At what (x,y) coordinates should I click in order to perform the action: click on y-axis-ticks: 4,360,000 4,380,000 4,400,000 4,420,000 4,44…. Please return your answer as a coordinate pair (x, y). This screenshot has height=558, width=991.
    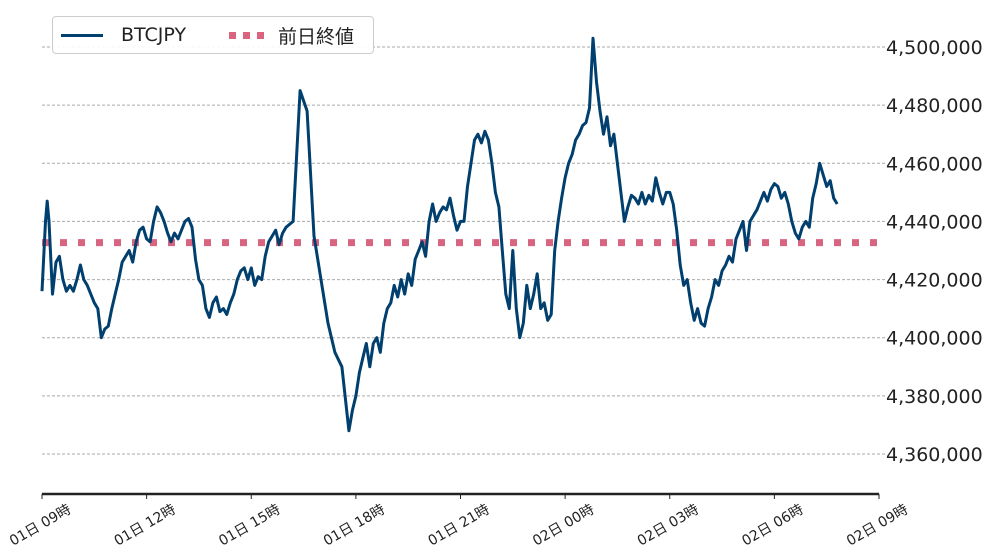
    Looking at the image, I should click on (934, 251).